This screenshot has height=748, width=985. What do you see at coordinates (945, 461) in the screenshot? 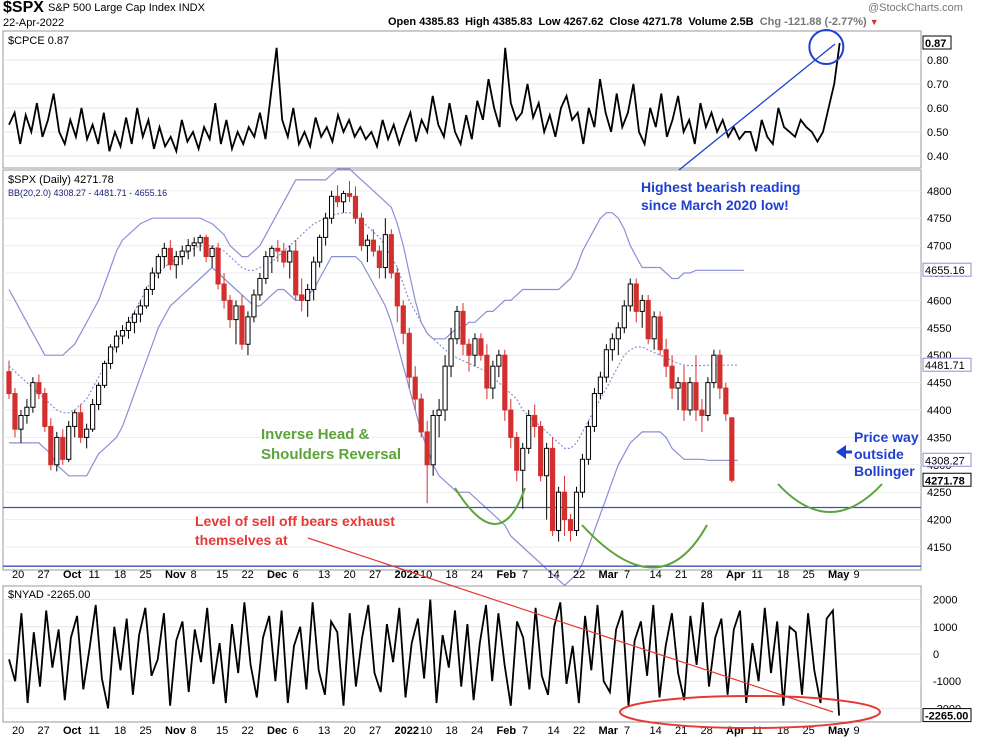
I see `spx-price-label: 4308.27` at bounding box center [945, 461].